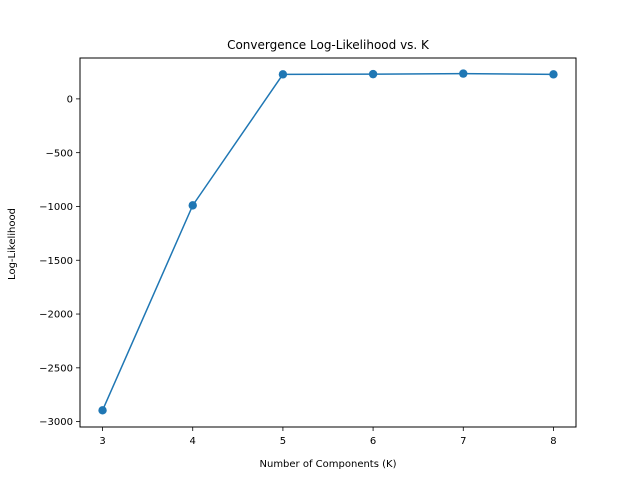  I want to click on x-tick-label: 7, so click(463, 441).